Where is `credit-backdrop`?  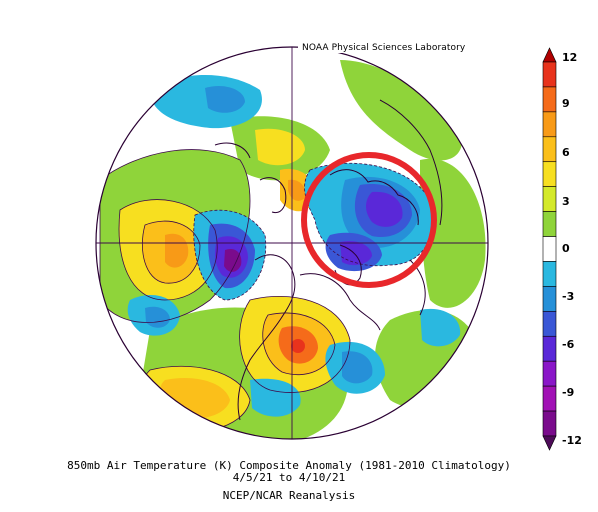
credit-backdrop is located at coordinates (394, 46).